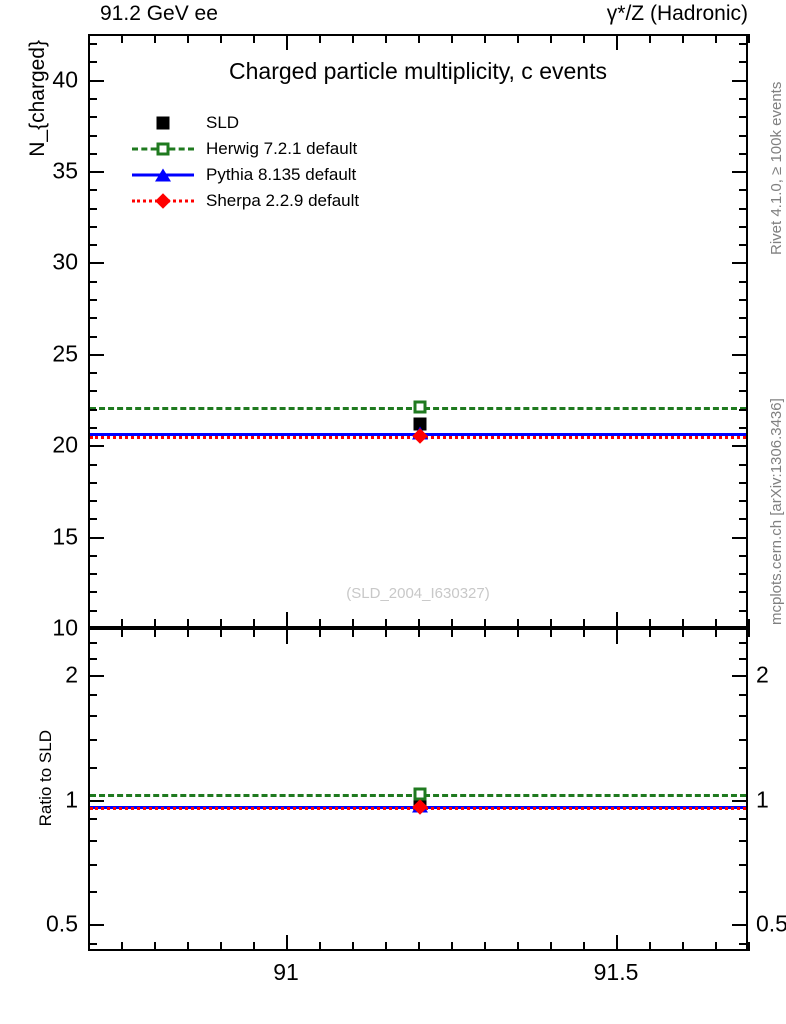  What do you see at coordinates (776, 511) in the screenshot?
I see `mcplots-reference-note: mcplots.cern.ch [arXiv:1306.3436]` at bounding box center [776, 511].